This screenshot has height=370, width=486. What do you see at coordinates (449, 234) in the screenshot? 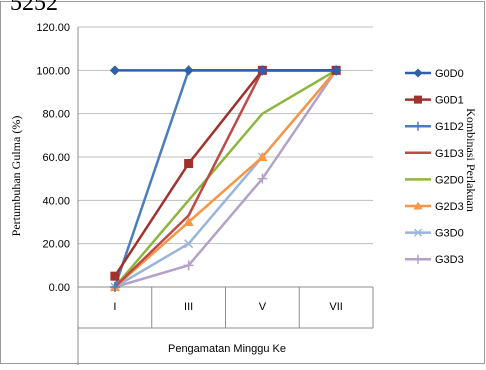
I see `legend-label: G3D0` at bounding box center [449, 234].